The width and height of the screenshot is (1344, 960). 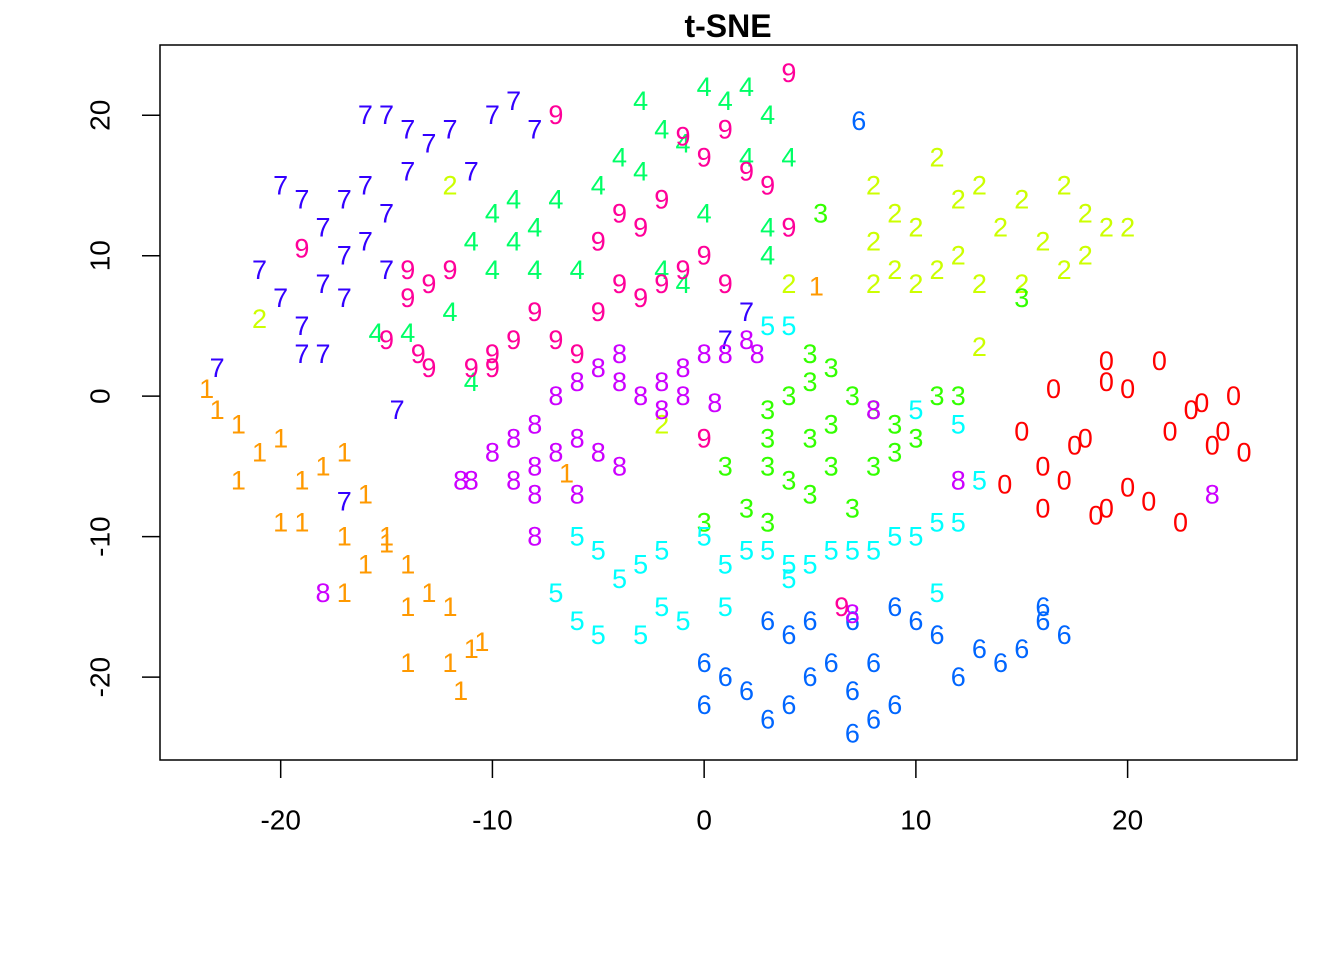 What do you see at coordinates (100, 536) in the screenshot?
I see `y-tick-label: -10` at bounding box center [100, 536].